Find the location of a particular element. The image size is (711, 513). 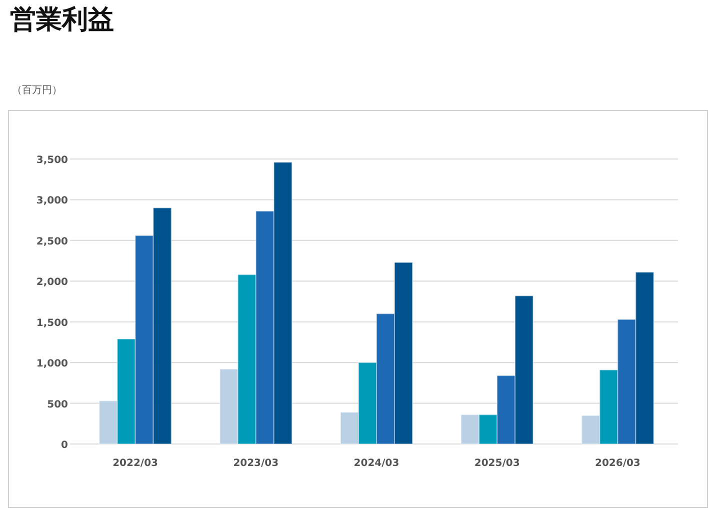

y-tick-label: 1,500 is located at coordinates (52, 323).